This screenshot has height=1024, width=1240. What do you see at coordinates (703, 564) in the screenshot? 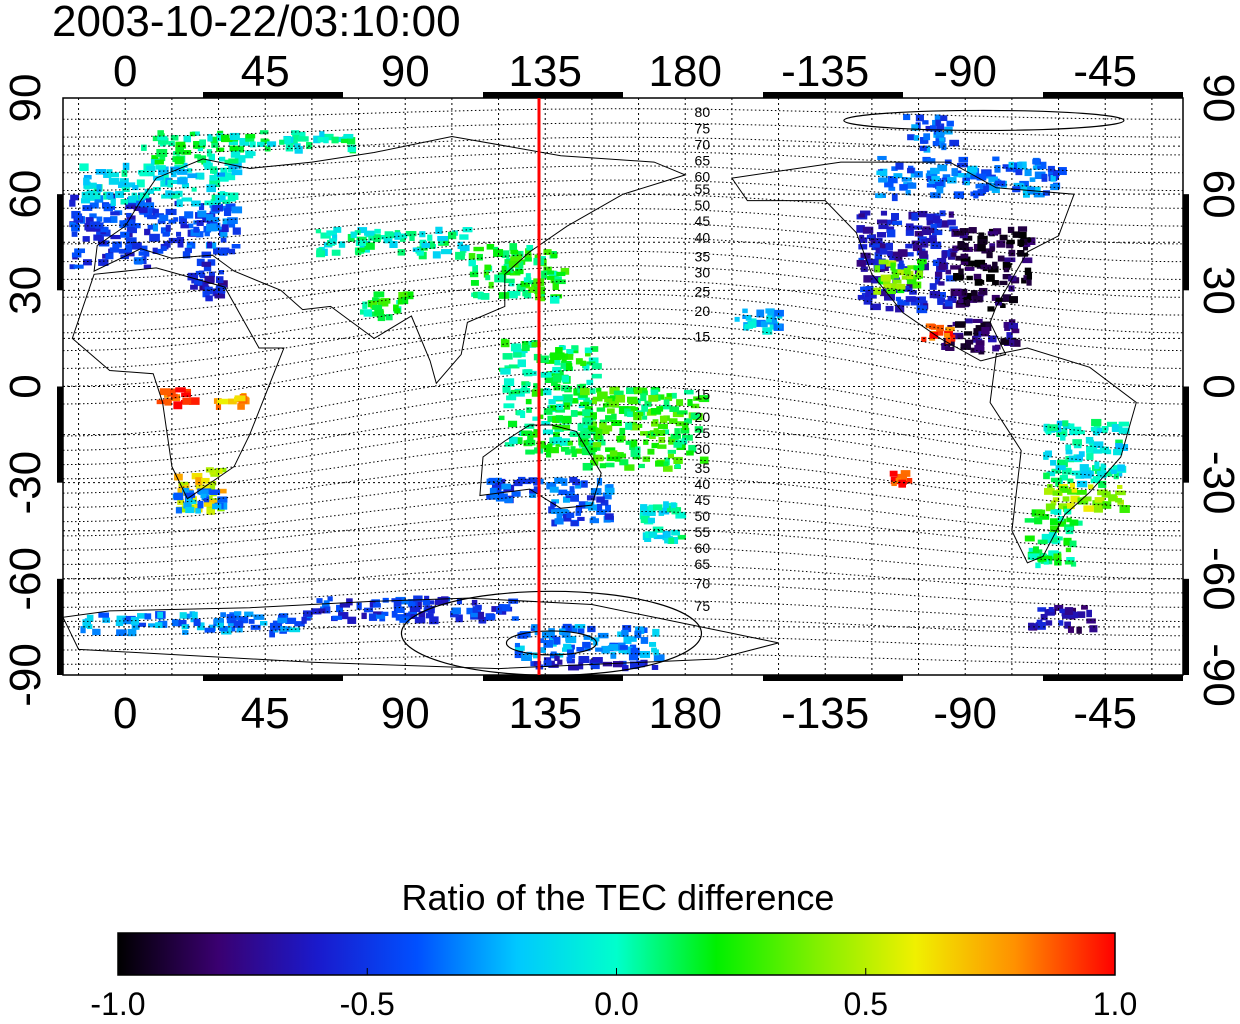
I see `contour-label: 65` at bounding box center [703, 564].